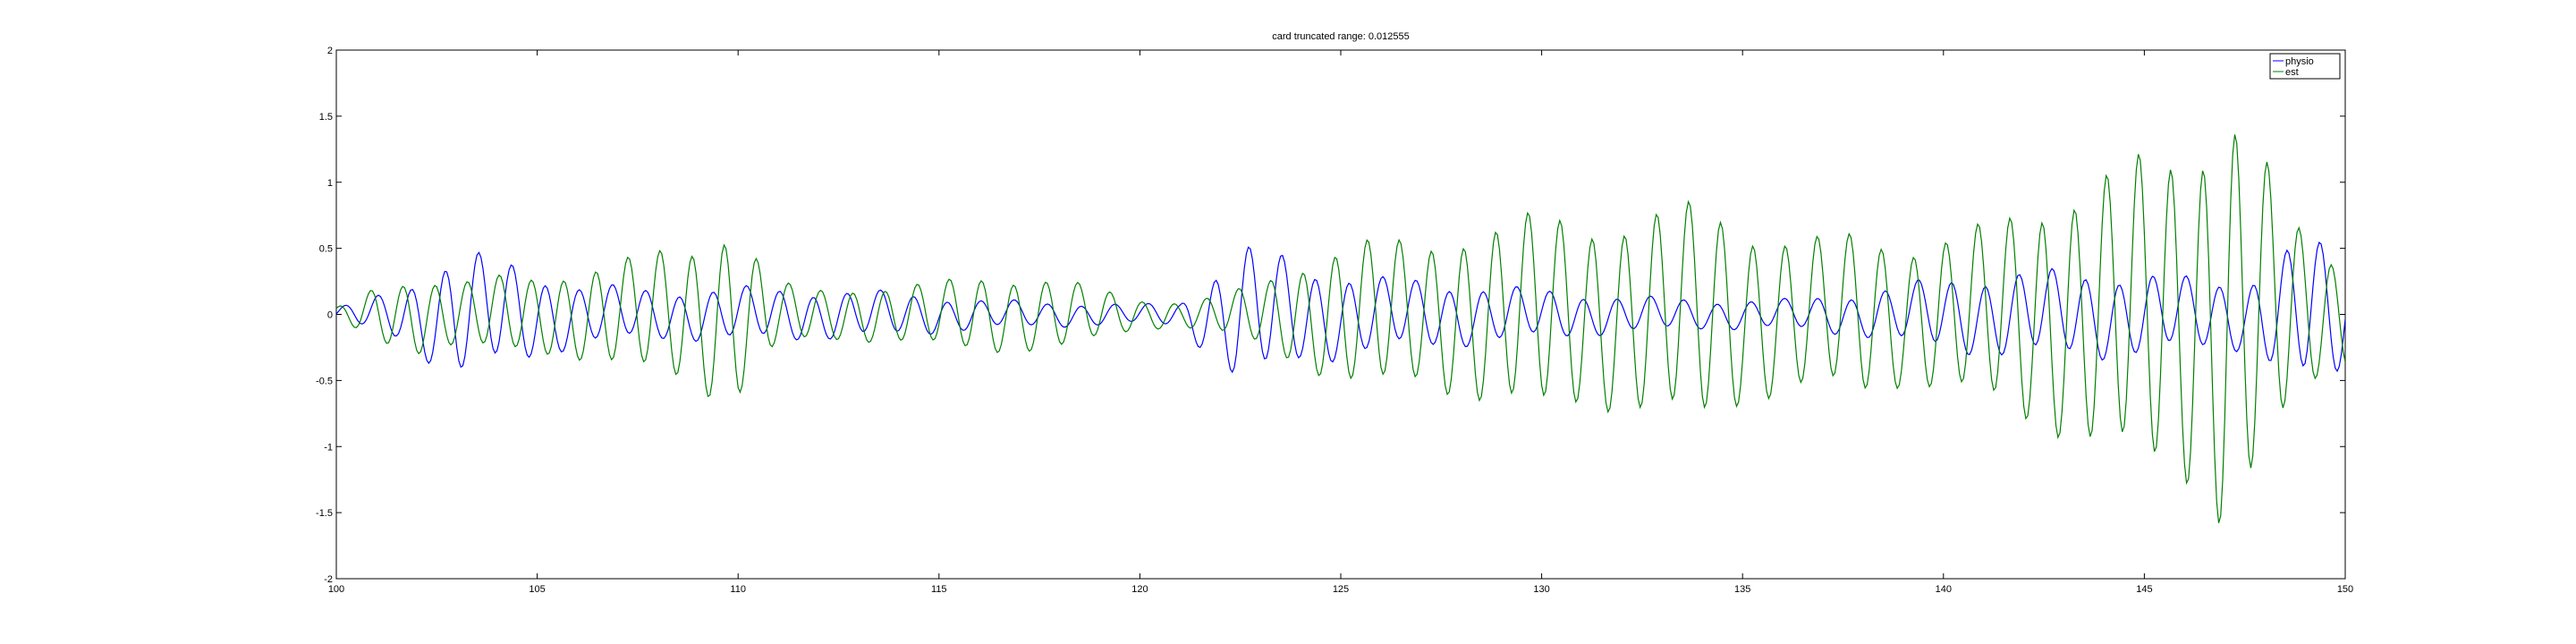  Describe the element at coordinates (1944, 589) in the screenshot. I see `x-tick-label: 140` at that location.